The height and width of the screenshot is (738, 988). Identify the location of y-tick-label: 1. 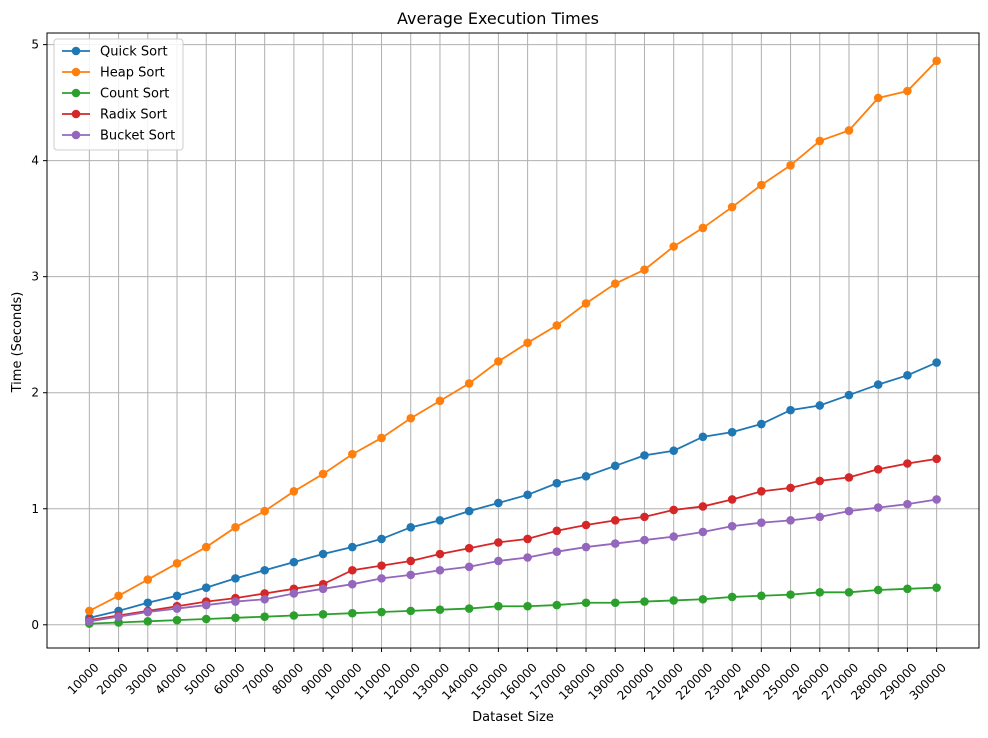
(35, 509).